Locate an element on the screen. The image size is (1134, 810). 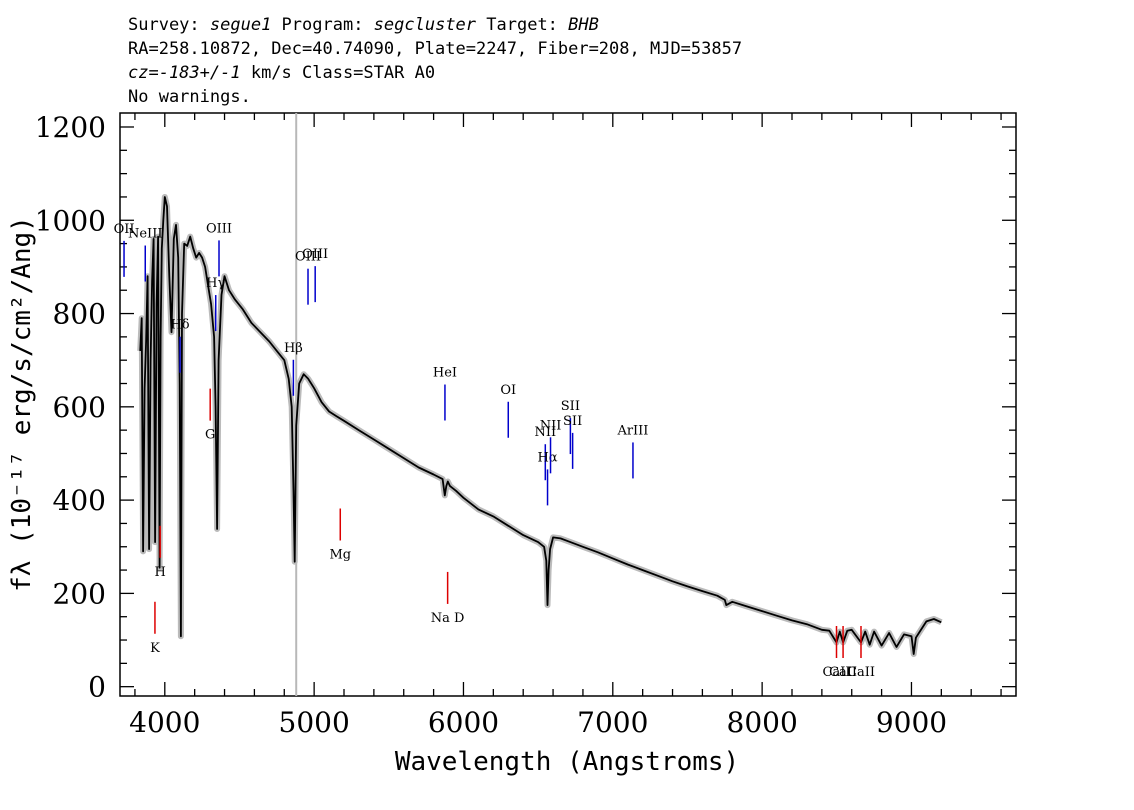
emission-label: ArIII is located at coordinates (632, 430).